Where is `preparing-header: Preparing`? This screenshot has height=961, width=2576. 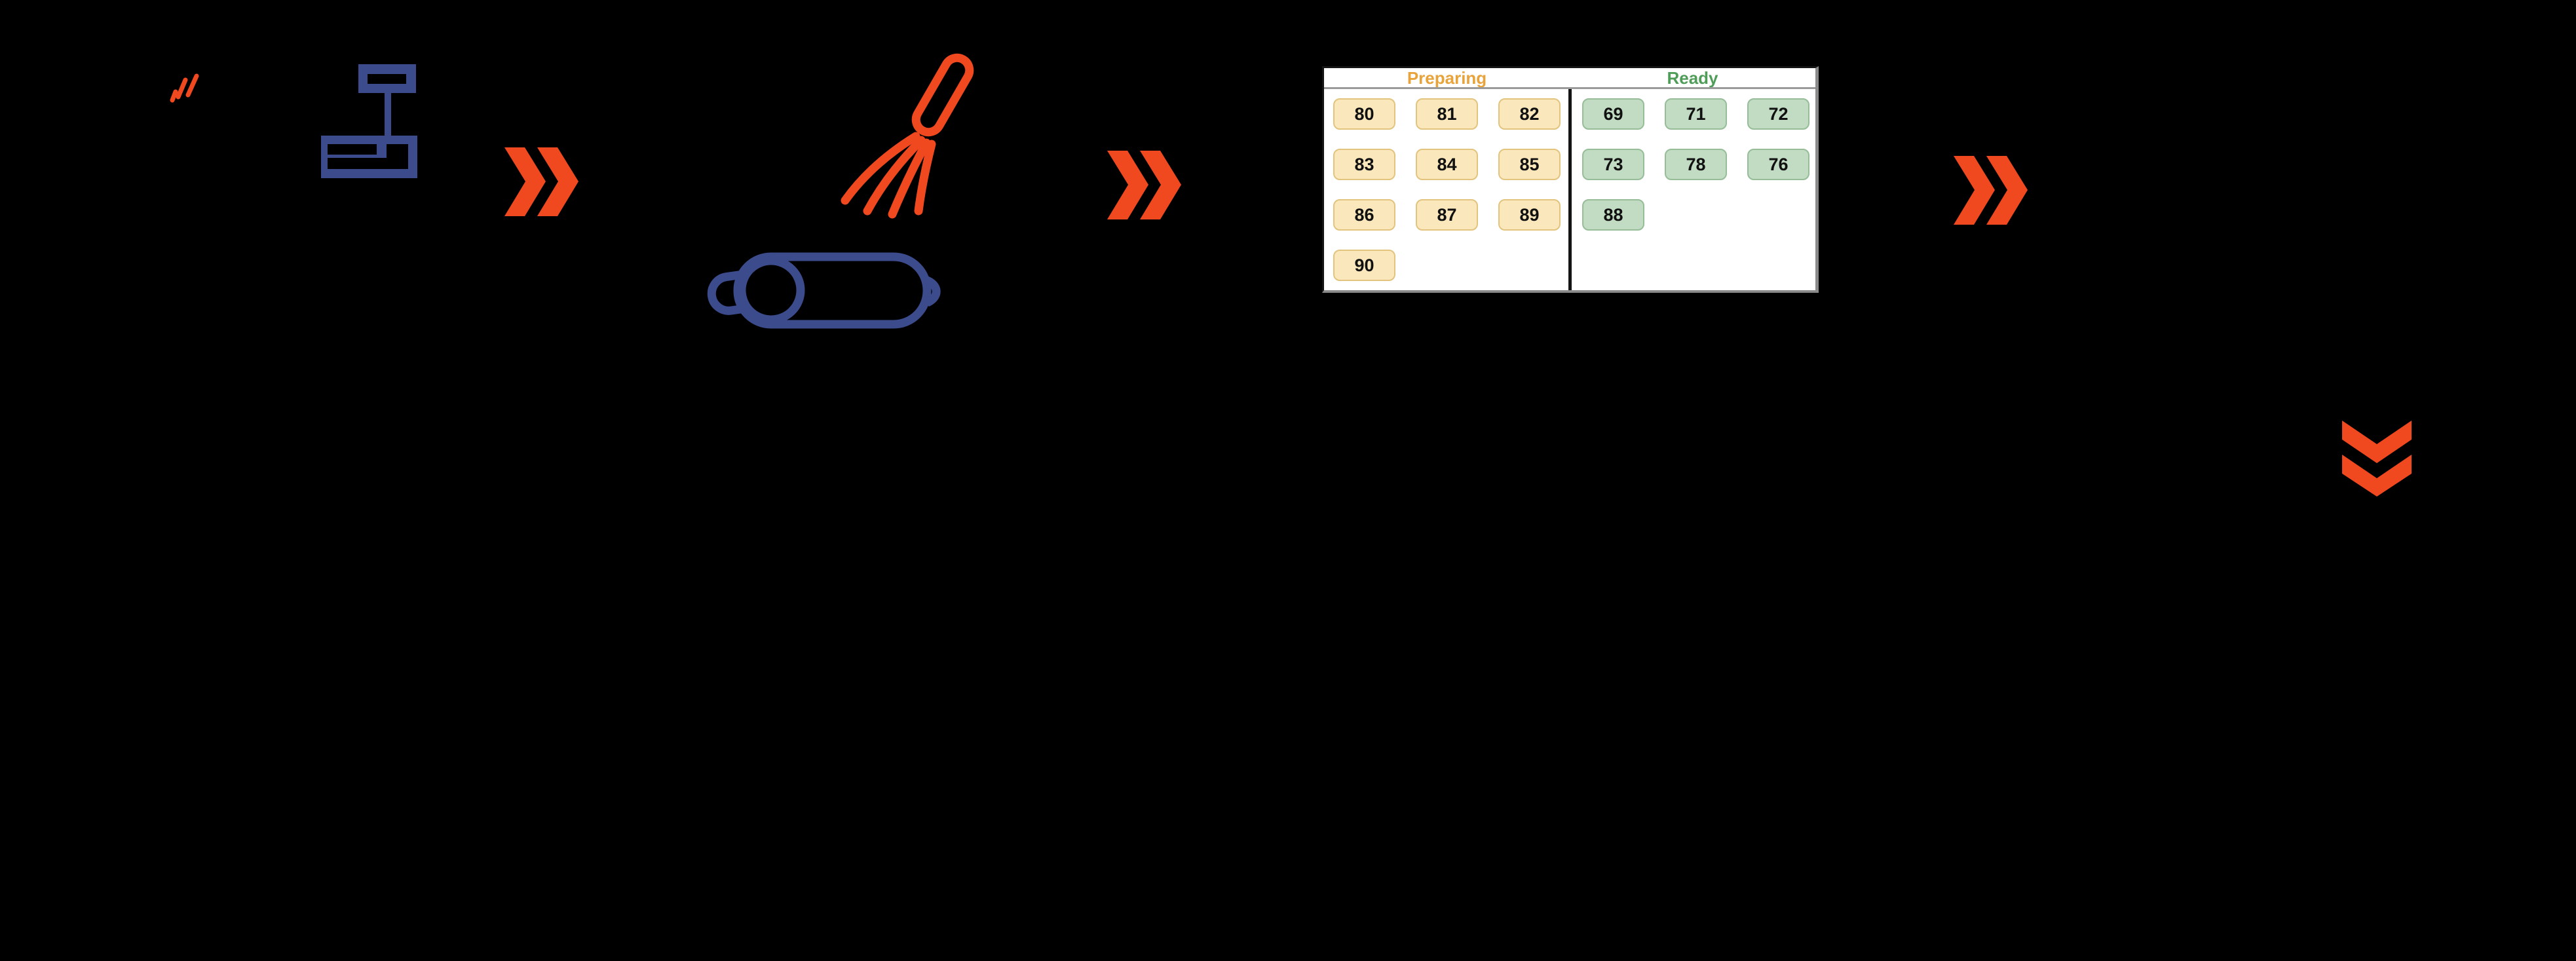 preparing-header: Preparing is located at coordinates (1447, 78).